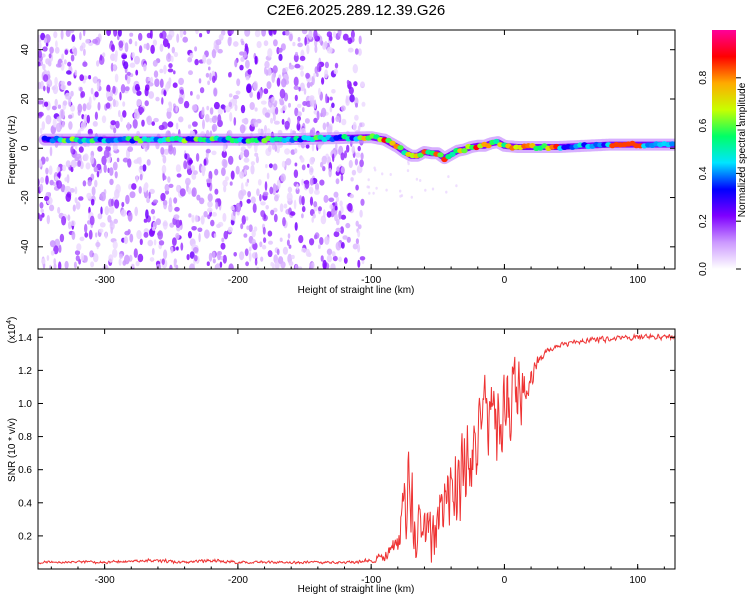 This screenshot has height=600, width=750. I want to click on snr-y-multiplier: (x104), so click(12, 330).